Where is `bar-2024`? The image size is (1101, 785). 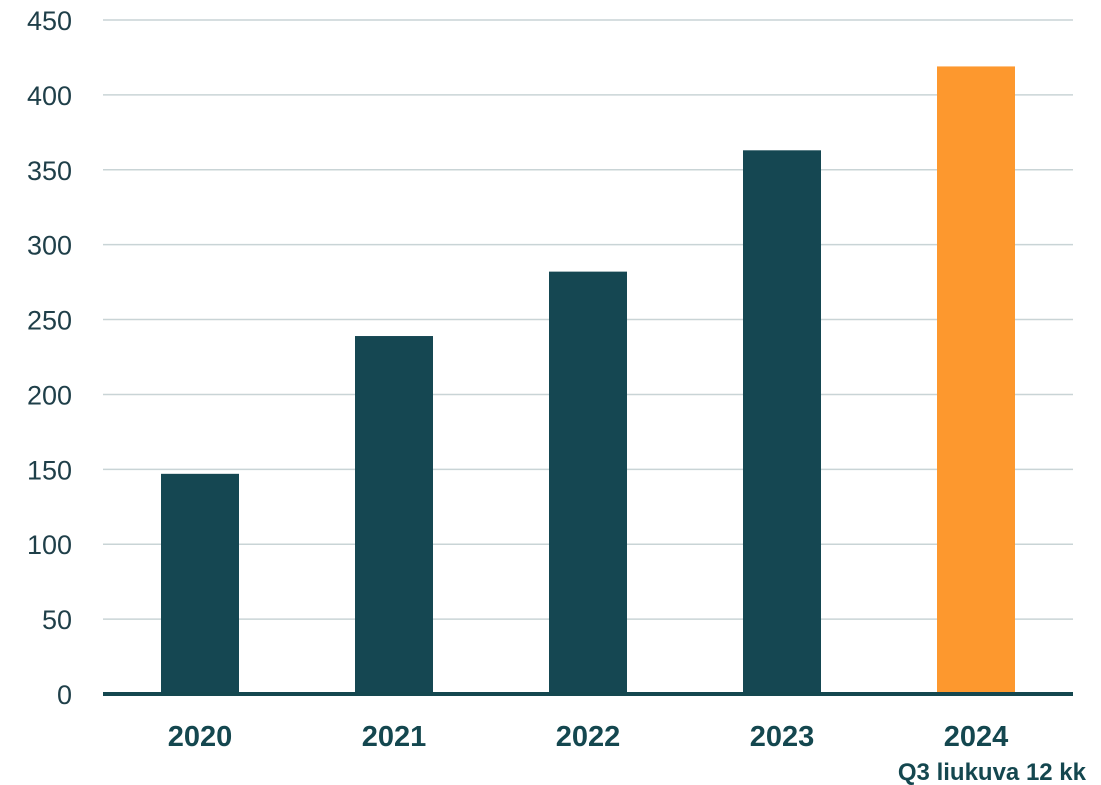
bar-2024 is located at coordinates (976, 380).